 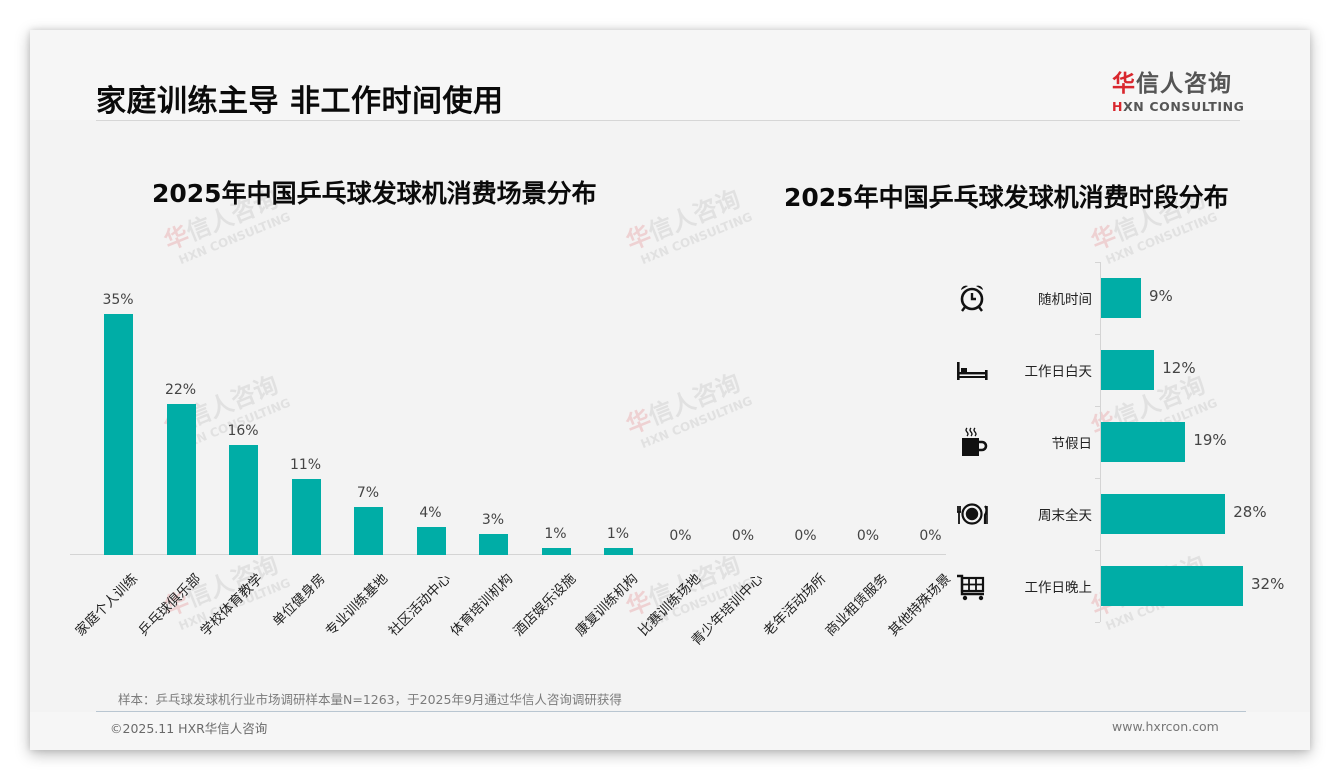 What do you see at coordinates (1065, 300) in the screenshot?
I see `bar-category-label: 随机时间` at bounding box center [1065, 300].